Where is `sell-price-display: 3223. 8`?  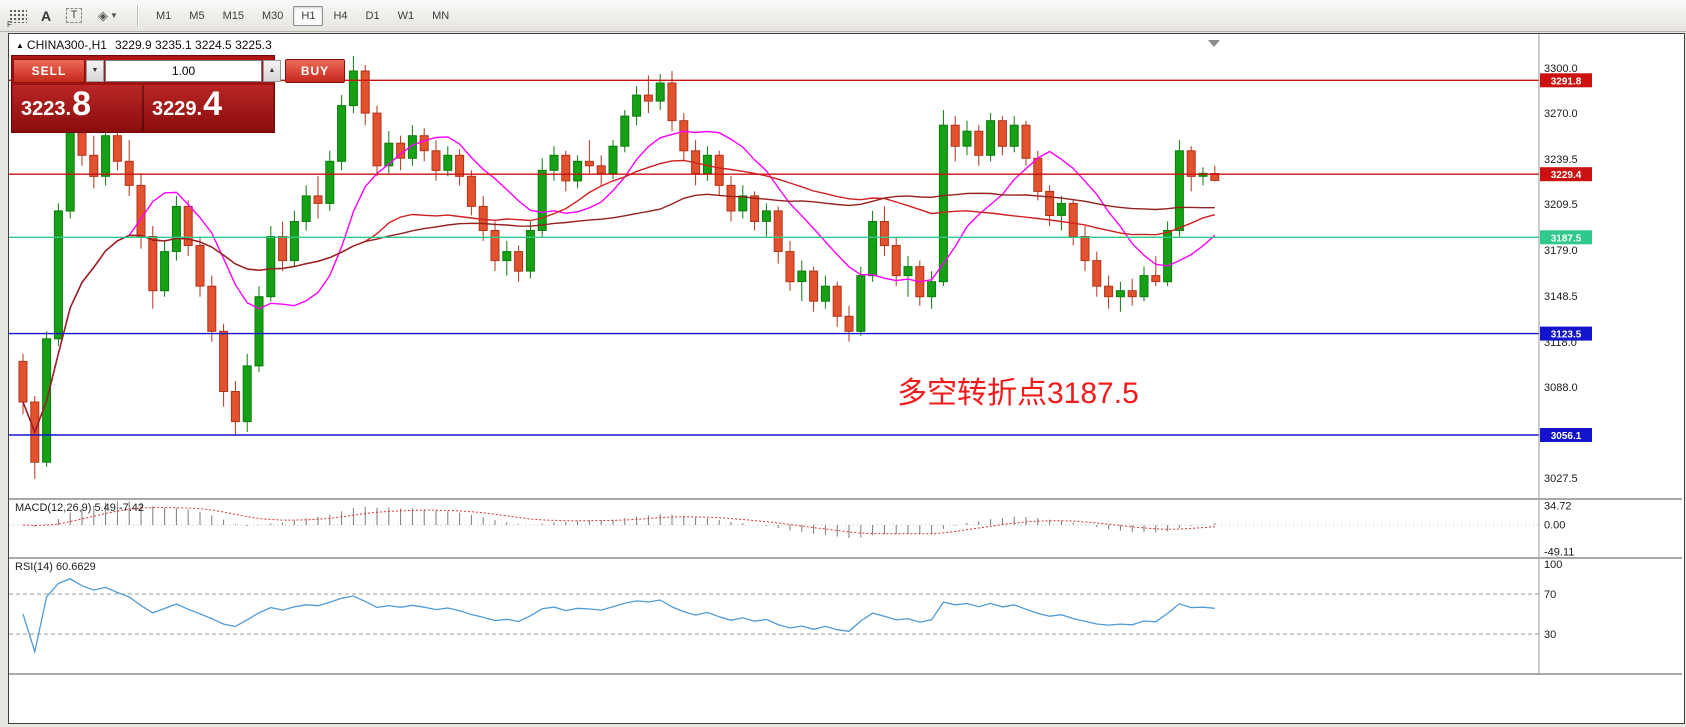
sell-price-display: 3223. 8 is located at coordinates (78, 108).